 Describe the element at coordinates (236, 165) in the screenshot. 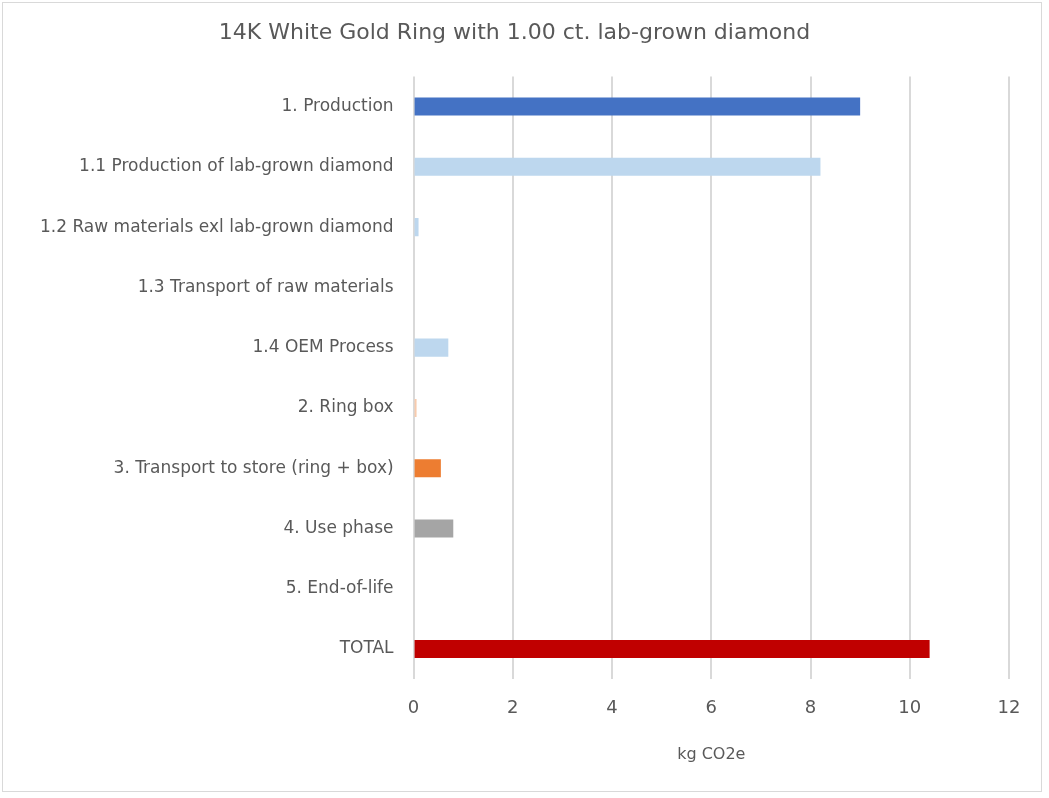

I see `y-tick-label: 1.1 Production of lab-grown diamond` at that location.